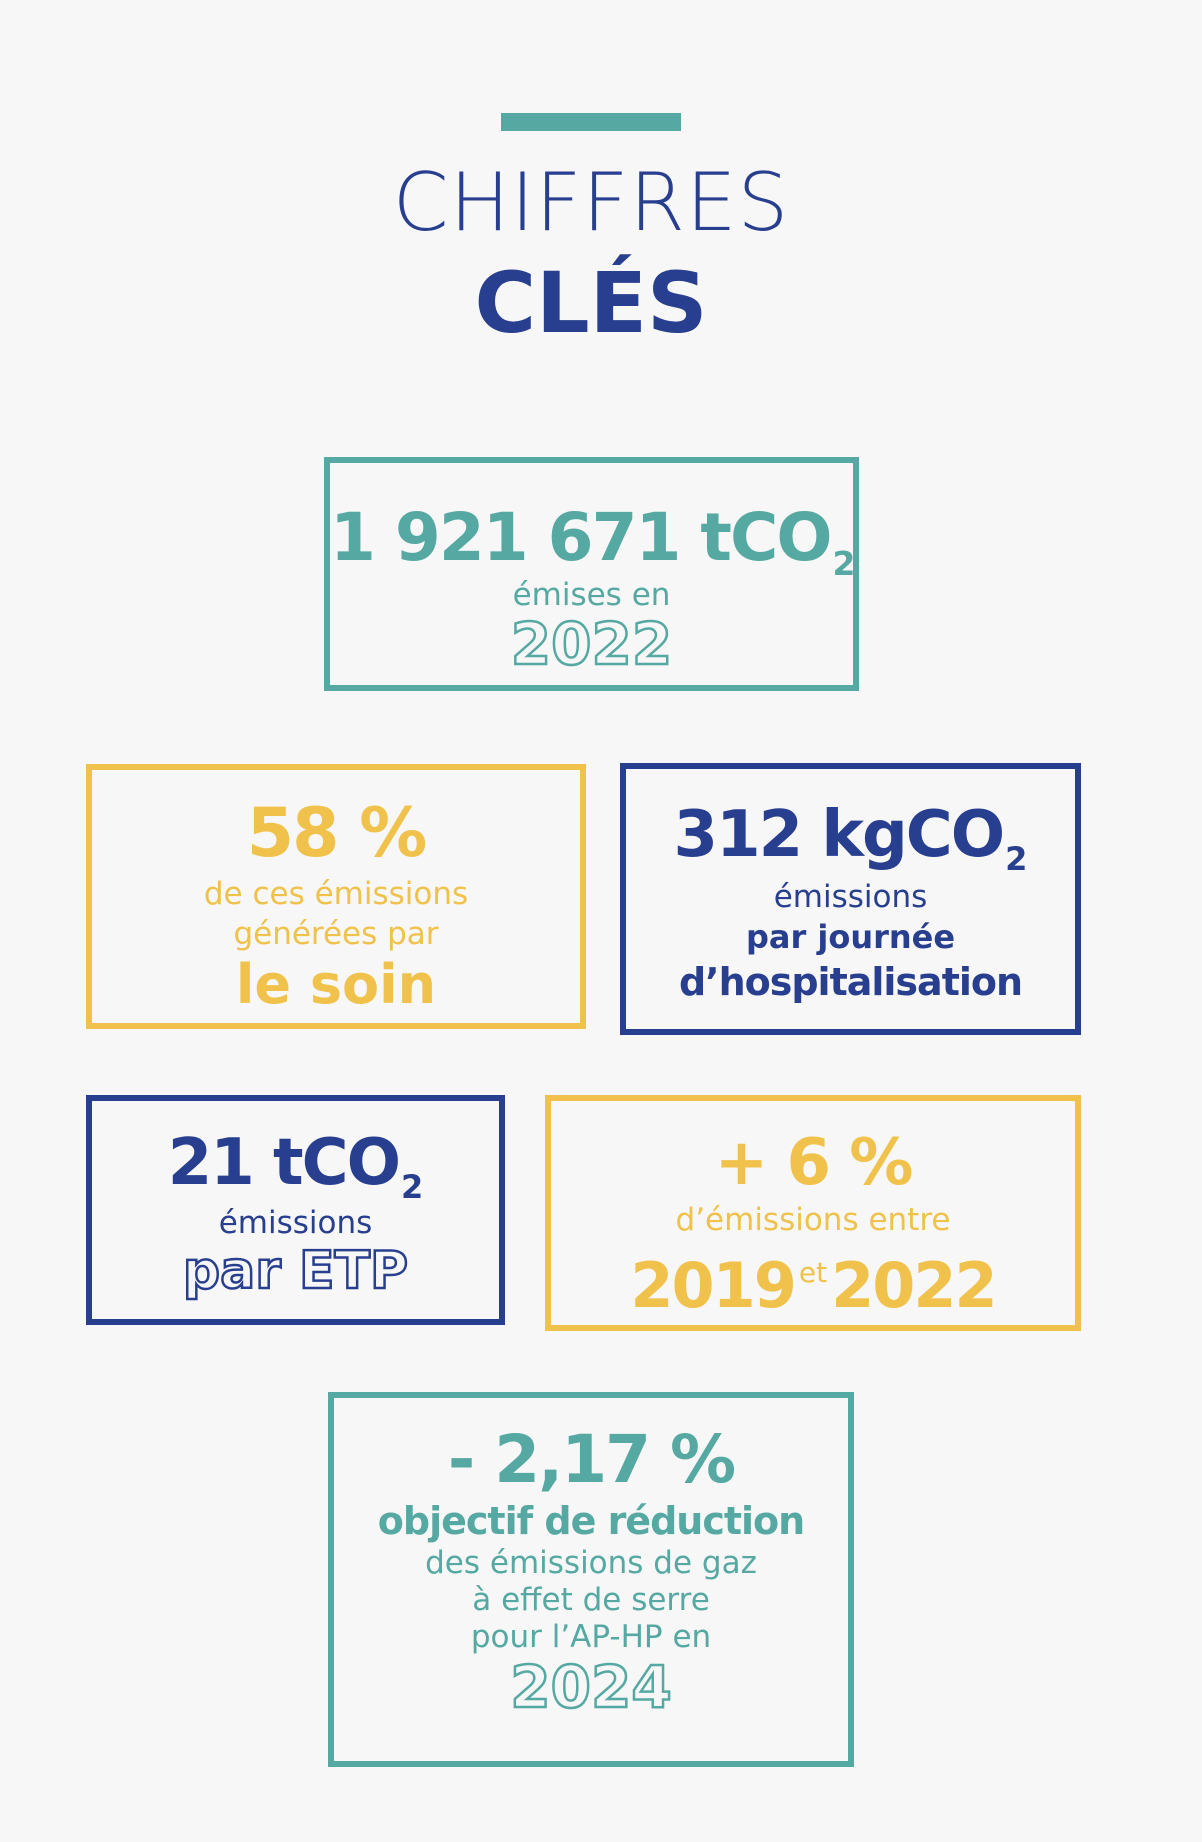  Describe the element at coordinates (813, 1220) in the screenshot. I see `stat-caption: d’émissions entre` at that location.